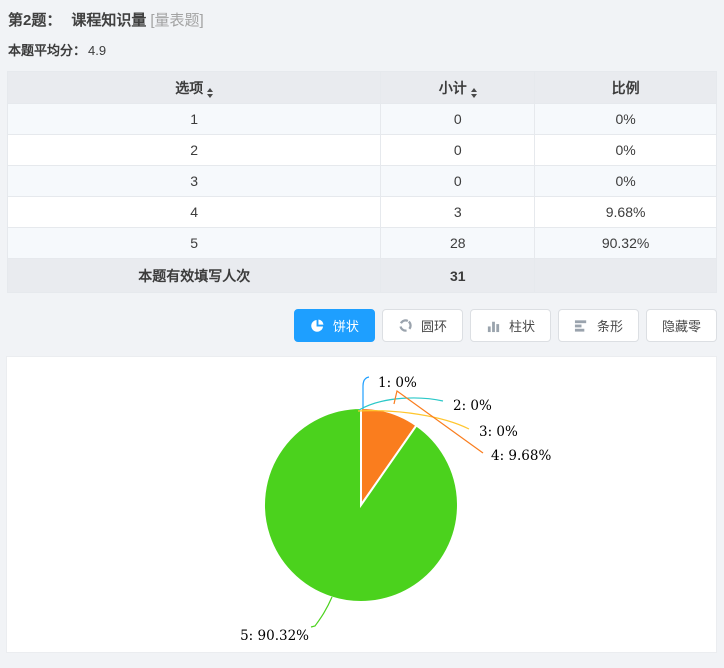 Image resolution: width=724 pixels, height=668 pixels. I want to click on donut-chart-button: 圆环, so click(422, 325).